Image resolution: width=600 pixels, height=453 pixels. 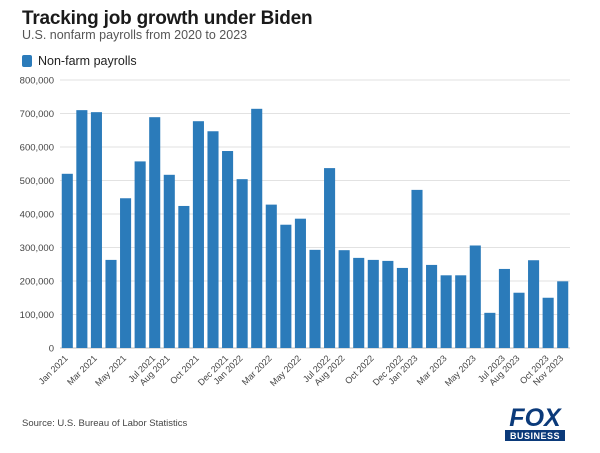 What do you see at coordinates (110, 370) in the screenshot?
I see `x-tick-label: May 2021` at bounding box center [110, 370].